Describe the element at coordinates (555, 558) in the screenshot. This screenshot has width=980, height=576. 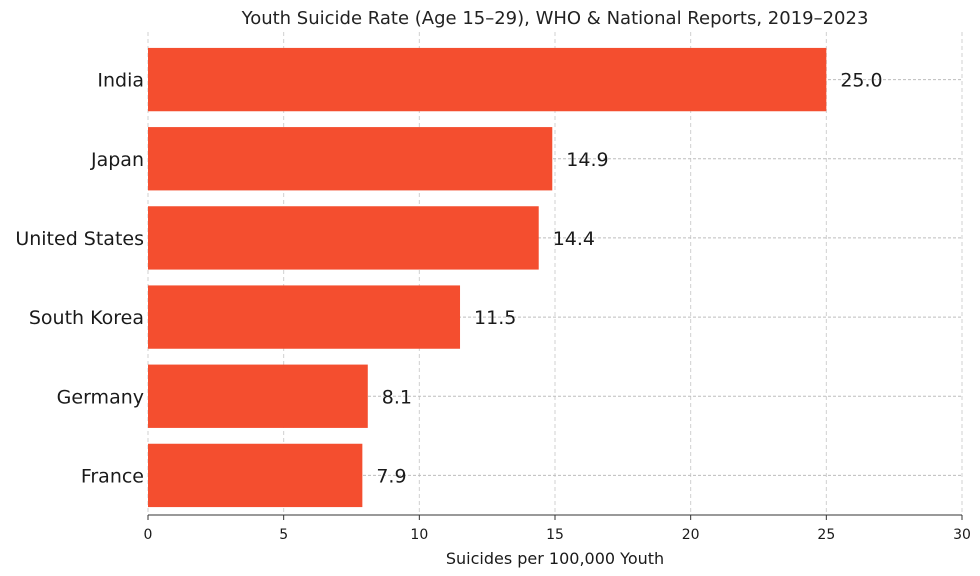
I see `x-axis-label: Suicides per 100,000 Youth` at that location.